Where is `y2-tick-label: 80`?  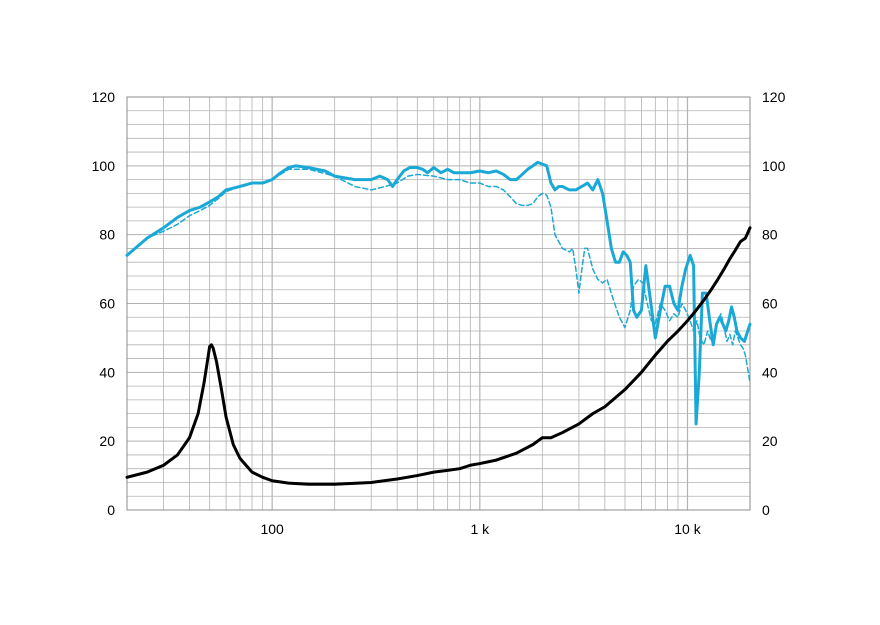
y2-tick-label: 80 is located at coordinates (770, 235).